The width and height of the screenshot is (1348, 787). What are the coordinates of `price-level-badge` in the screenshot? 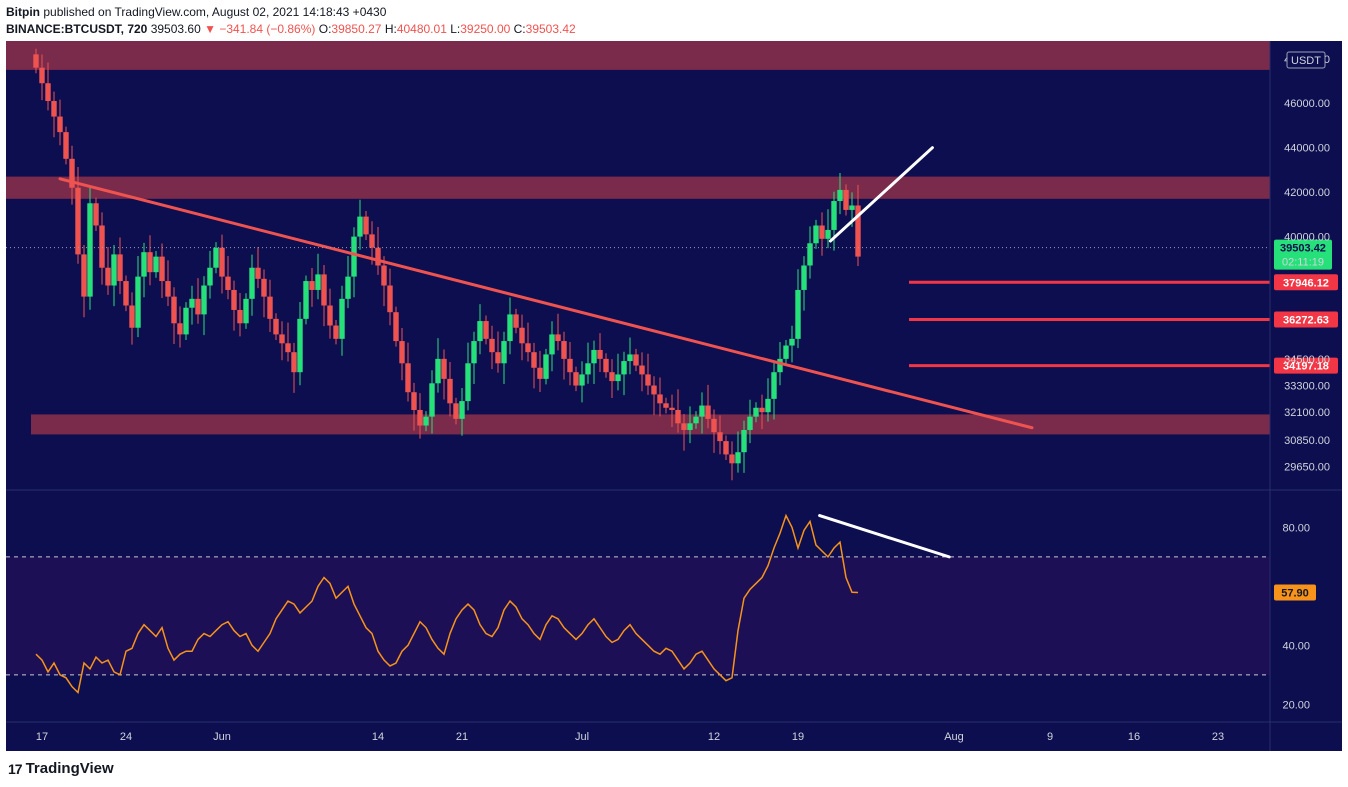 It's located at (1306, 282).